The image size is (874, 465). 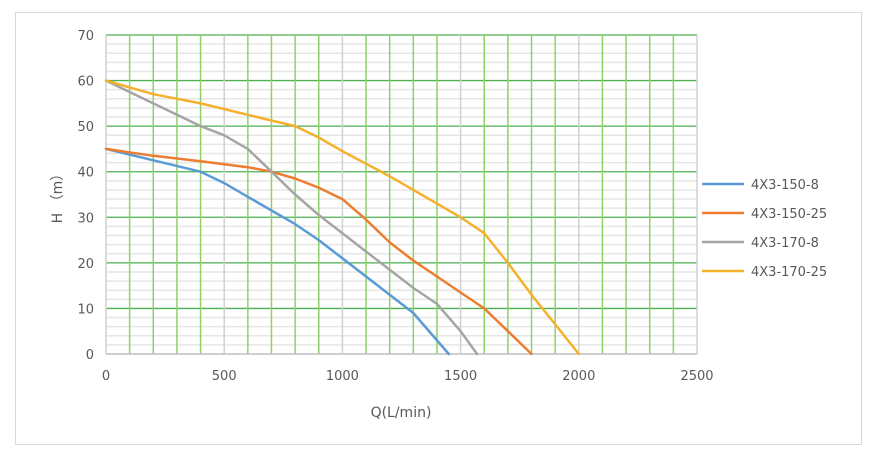 What do you see at coordinates (460, 376) in the screenshot?
I see `x-tick-label: 1500` at bounding box center [460, 376].